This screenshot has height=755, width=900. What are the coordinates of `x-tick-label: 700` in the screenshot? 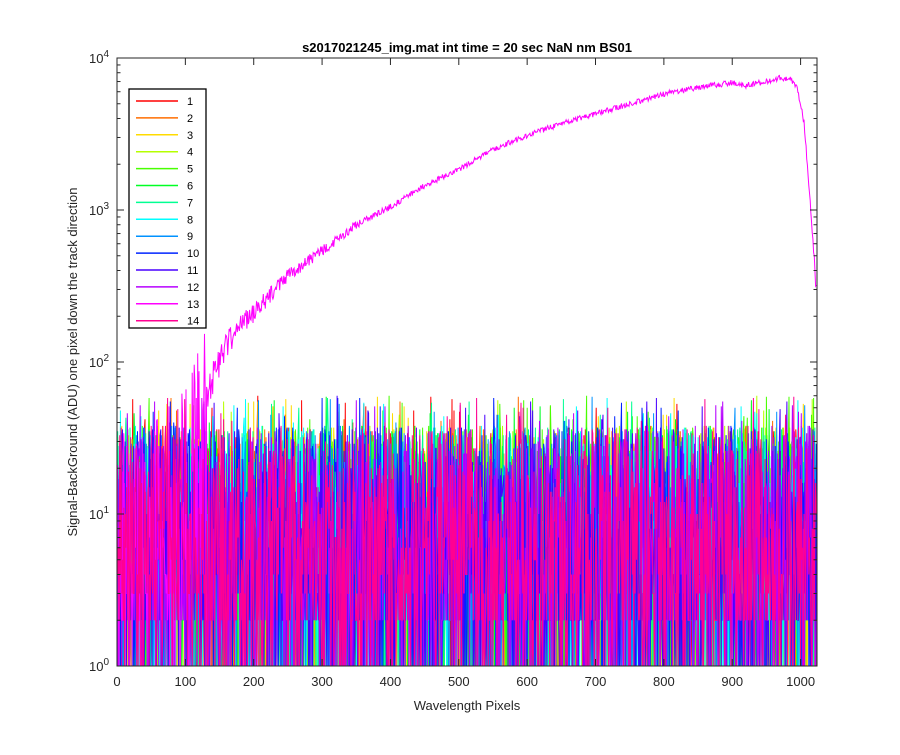 It's located at (596, 681).